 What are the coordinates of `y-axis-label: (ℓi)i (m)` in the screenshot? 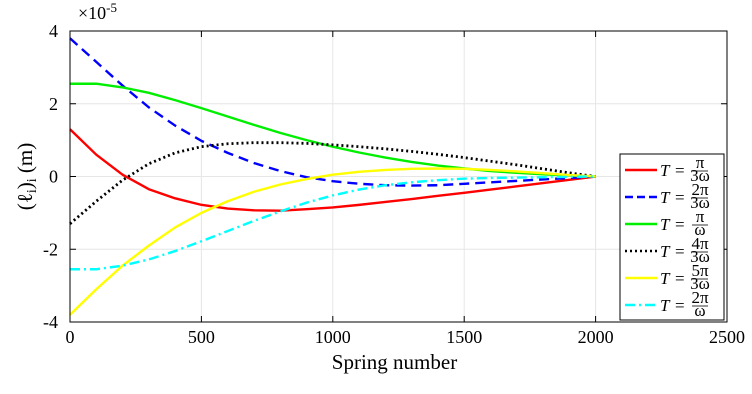 It's located at (26, 176).